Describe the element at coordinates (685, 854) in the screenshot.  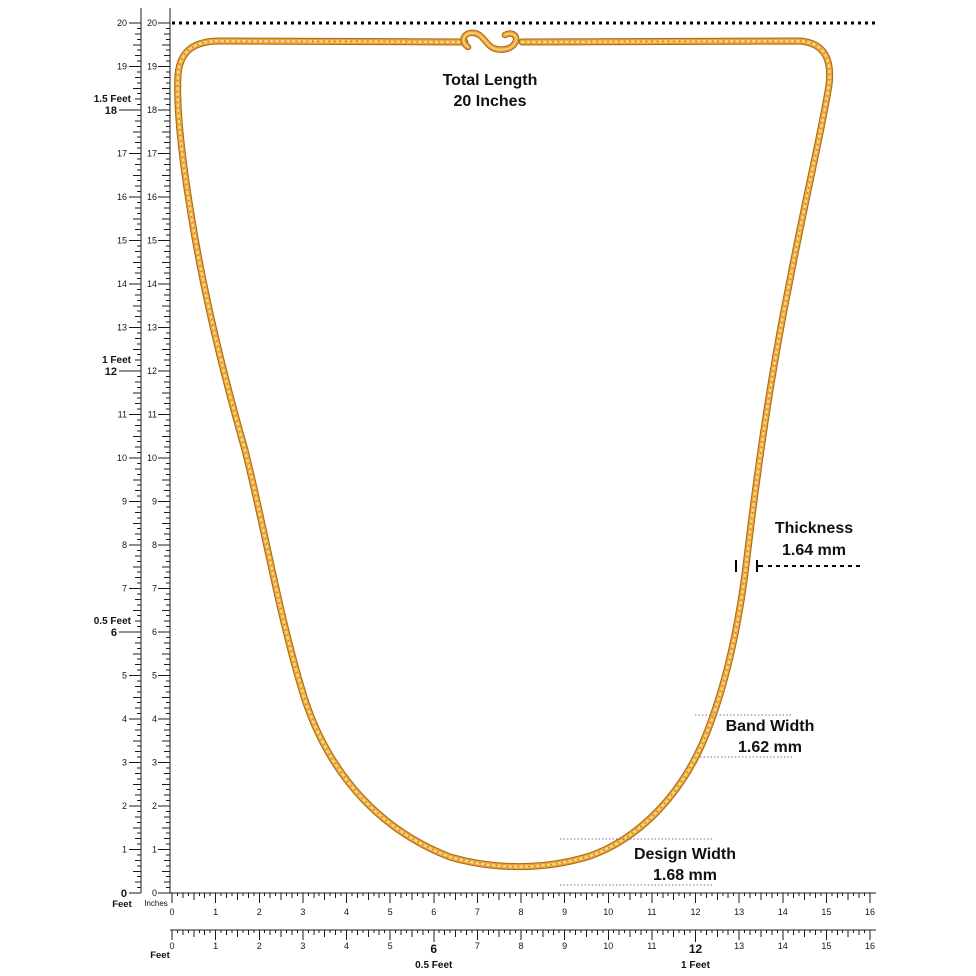
I see `design-width-label: Design Width` at that location.